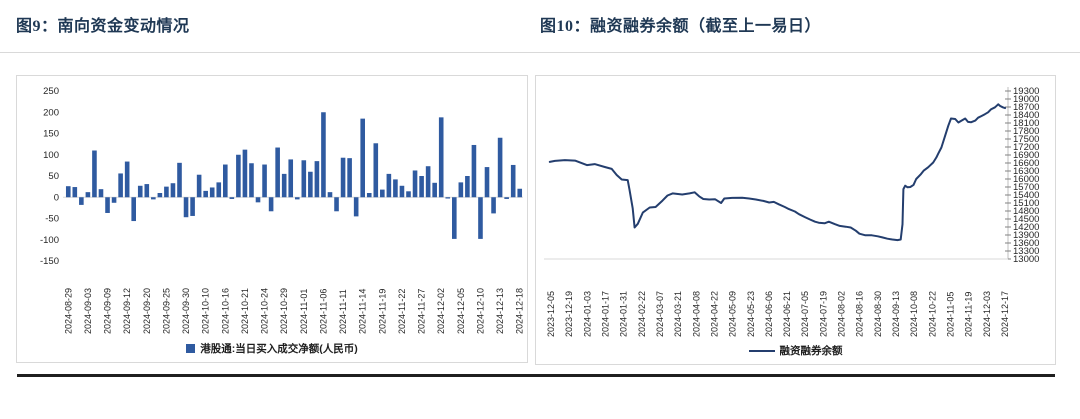 This screenshot has height=419, width=1080. What do you see at coordinates (51, 91) in the screenshot?
I see `svg-text: 250` at bounding box center [51, 91].